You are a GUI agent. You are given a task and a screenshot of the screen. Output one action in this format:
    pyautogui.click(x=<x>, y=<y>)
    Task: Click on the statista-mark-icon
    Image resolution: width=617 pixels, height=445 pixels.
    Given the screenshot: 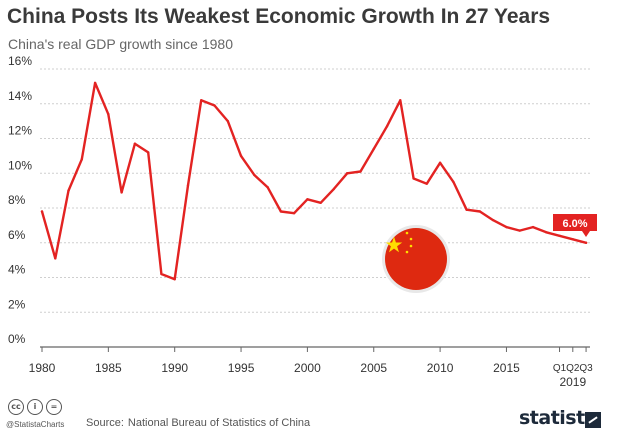 What is the action you would take?
    pyautogui.click(x=593, y=420)
    